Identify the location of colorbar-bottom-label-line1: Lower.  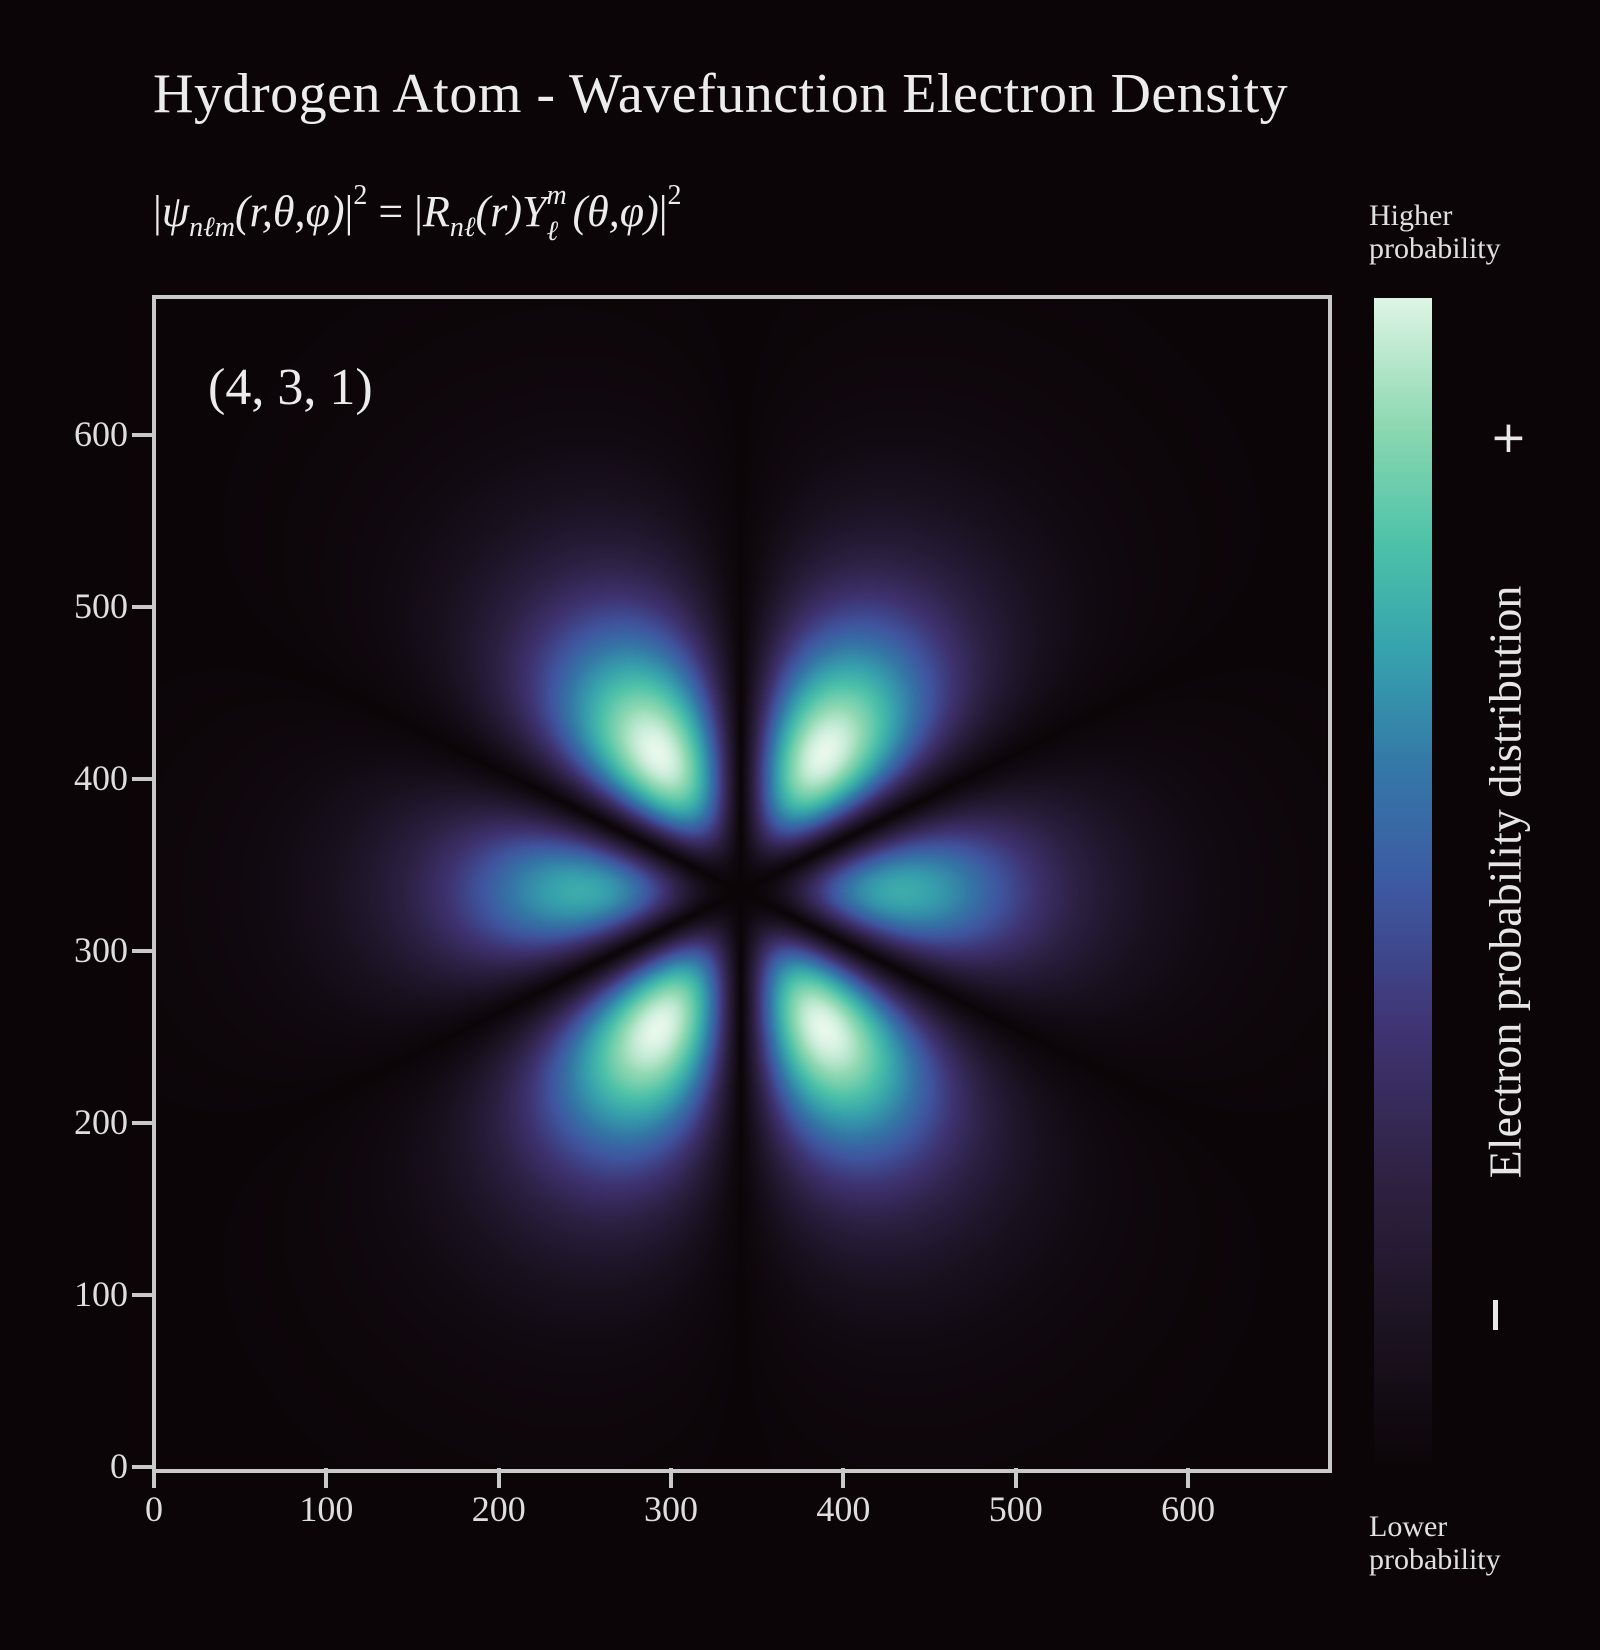
(1408, 1526).